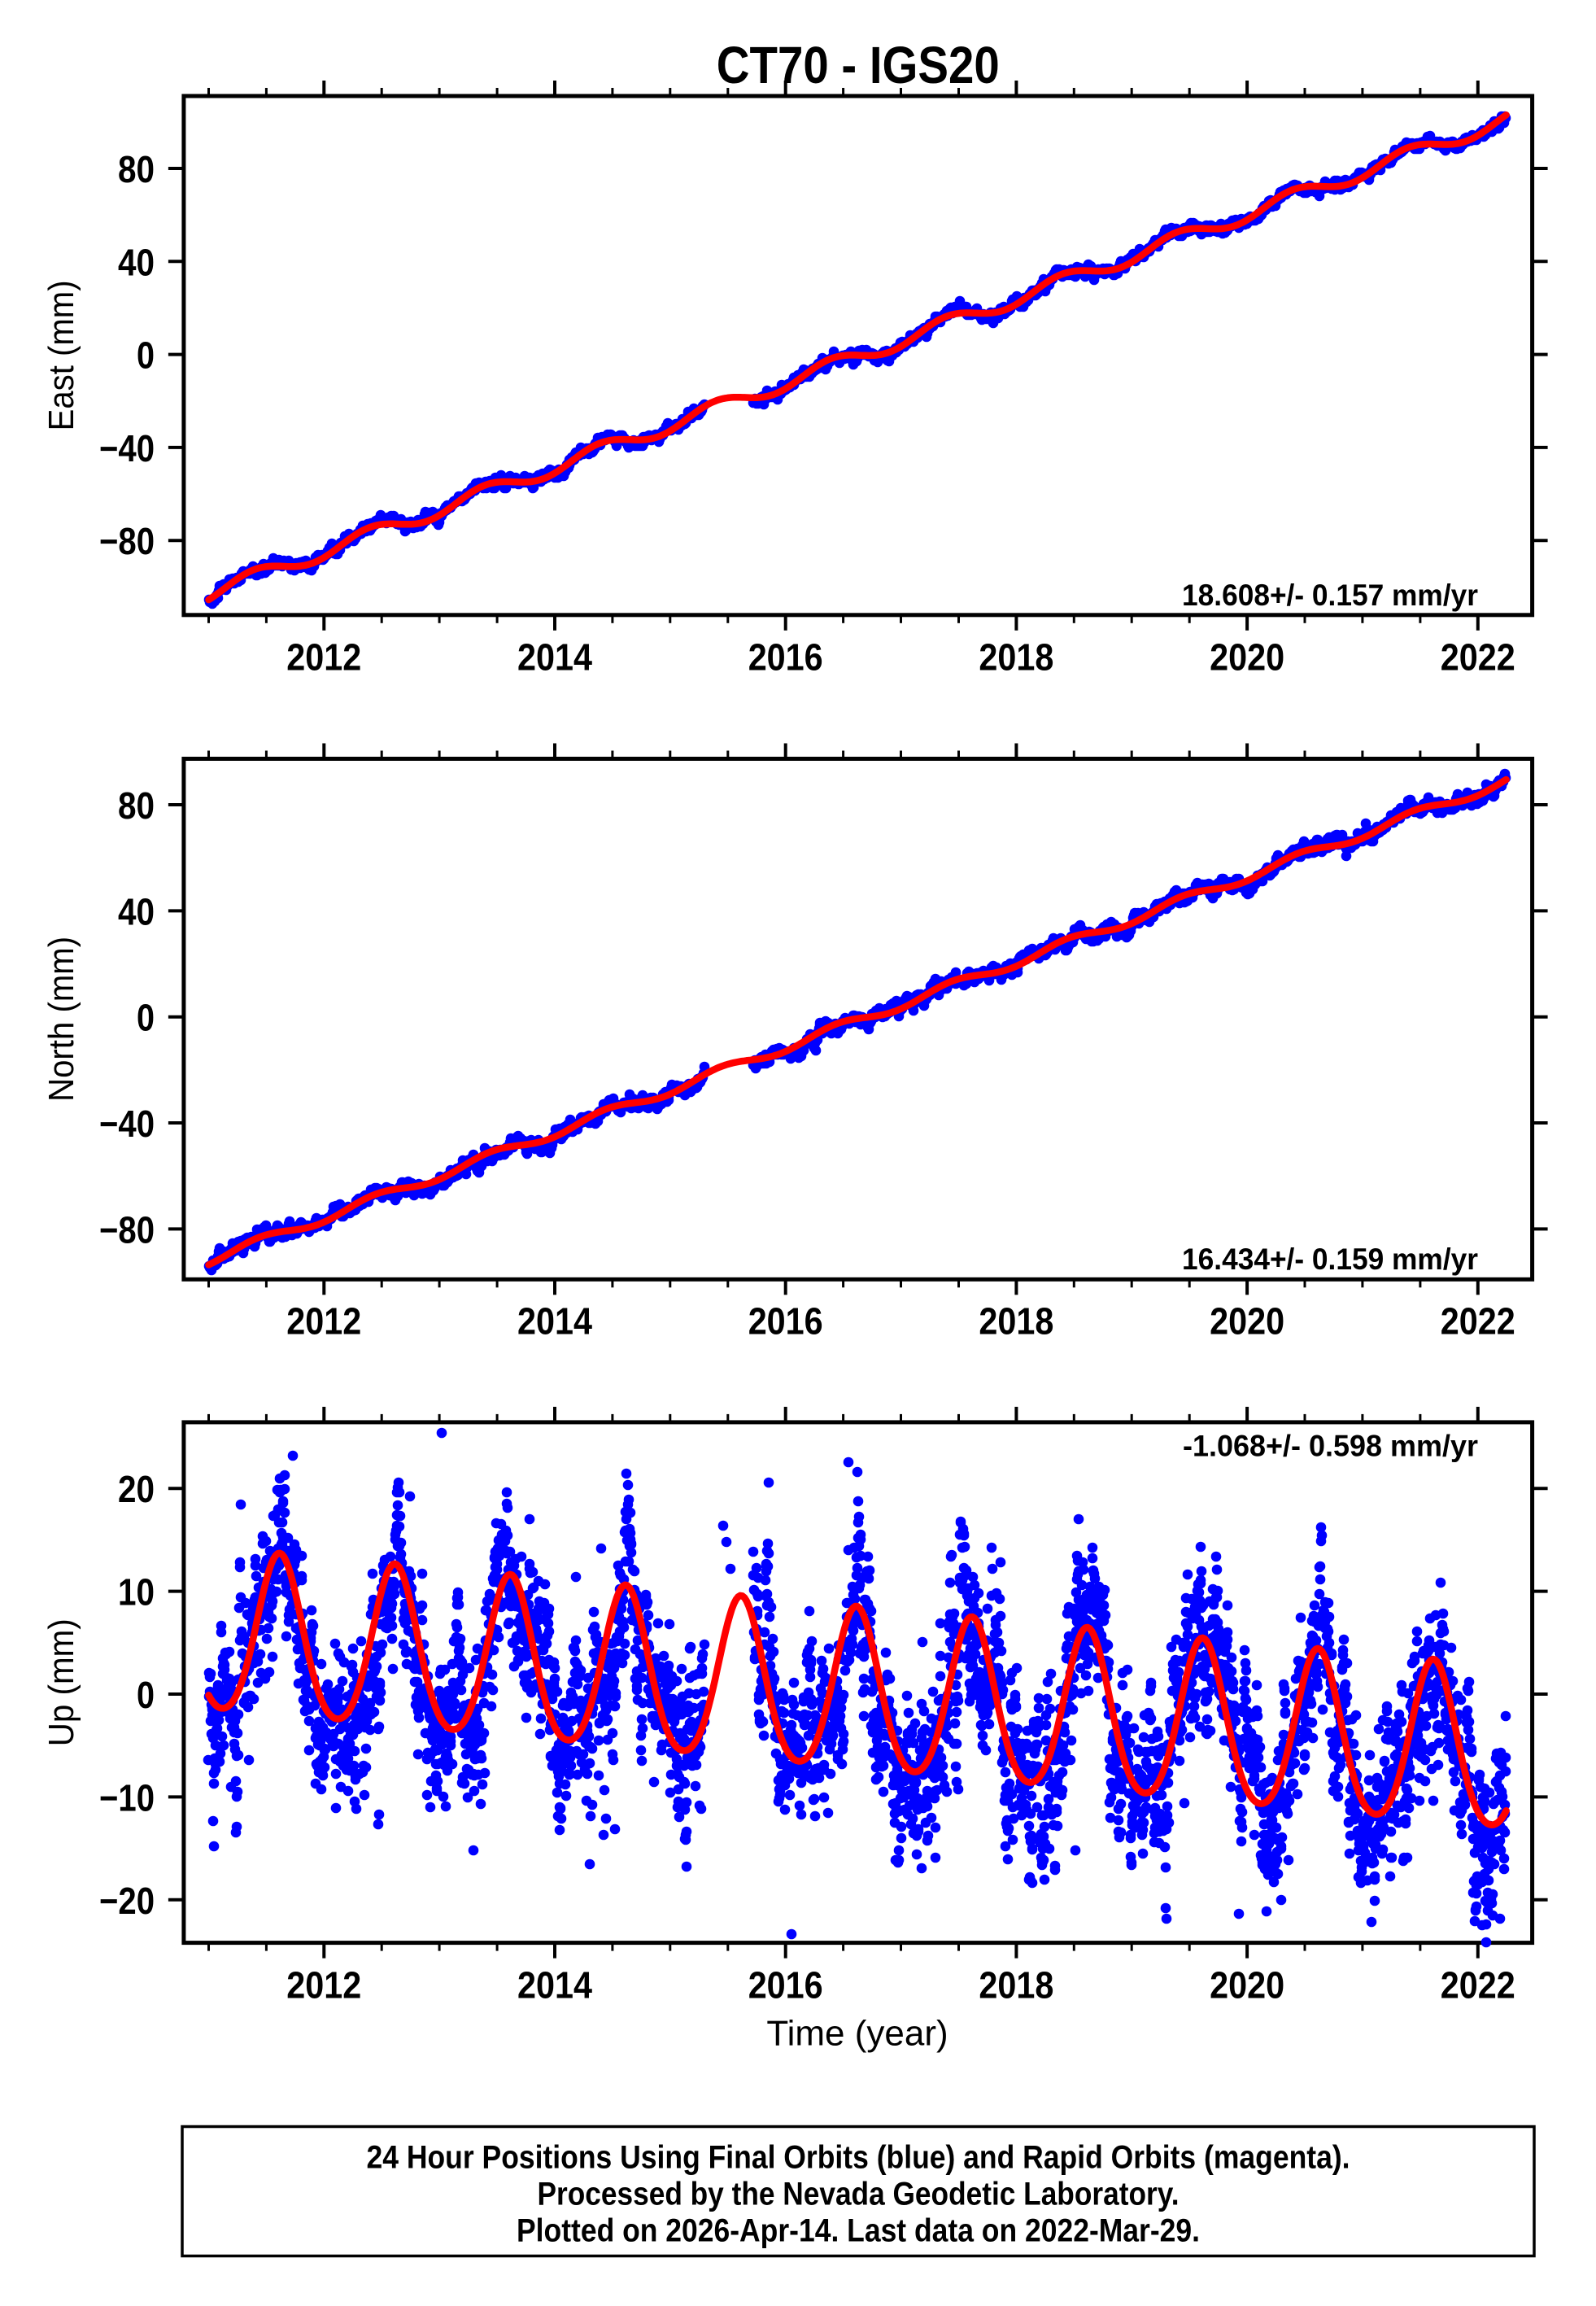 The height and width of the screenshot is (2306, 1596). Describe the element at coordinates (857, 2033) in the screenshot. I see `svg-text: Time (year)` at that location.